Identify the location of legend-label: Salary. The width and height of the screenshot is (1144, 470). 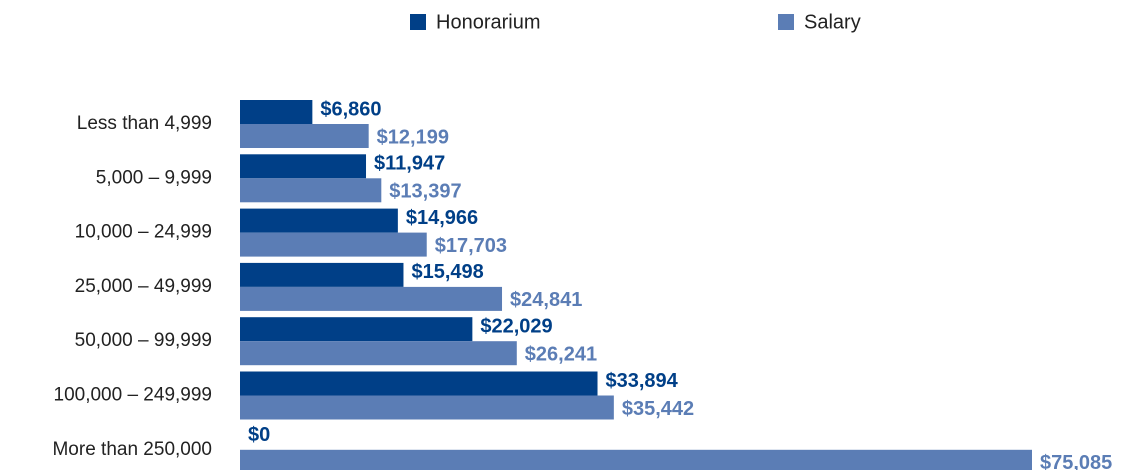
(832, 22).